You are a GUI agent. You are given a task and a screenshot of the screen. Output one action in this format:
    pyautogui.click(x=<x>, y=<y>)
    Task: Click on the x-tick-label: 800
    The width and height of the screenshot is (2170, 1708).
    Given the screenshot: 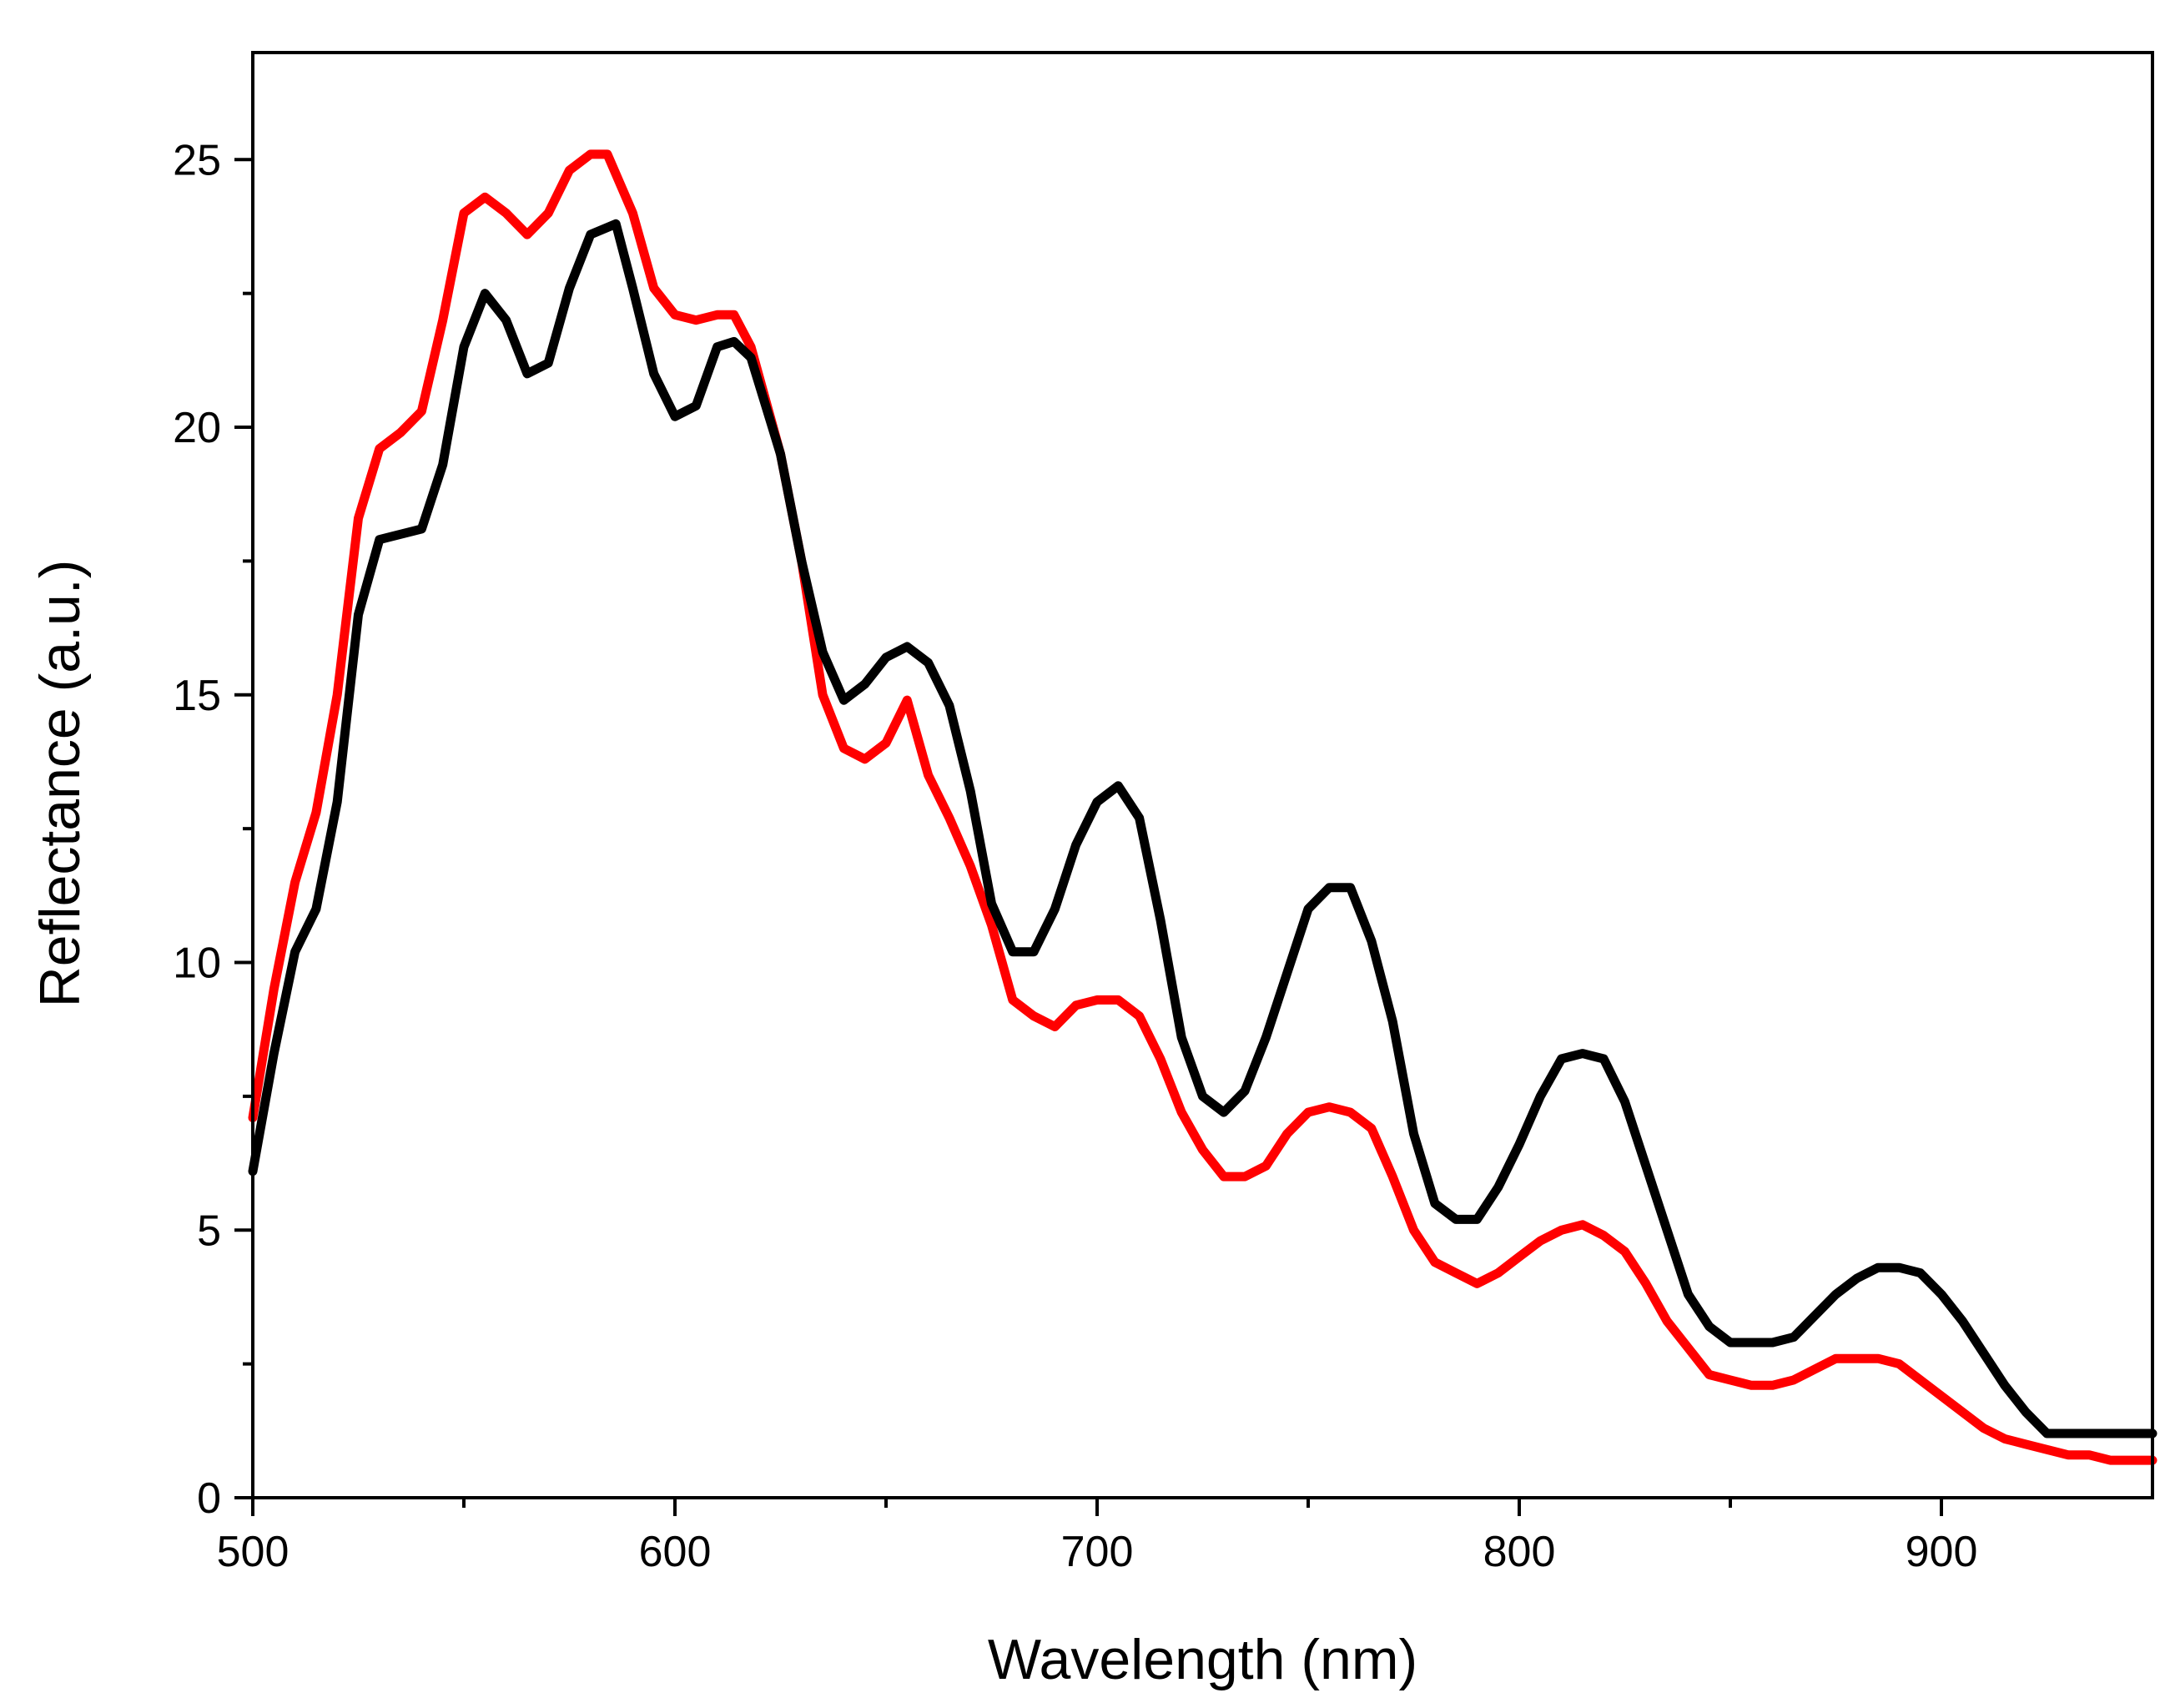 What is the action you would take?
    pyautogui.click(x=1519, y=1552)
    